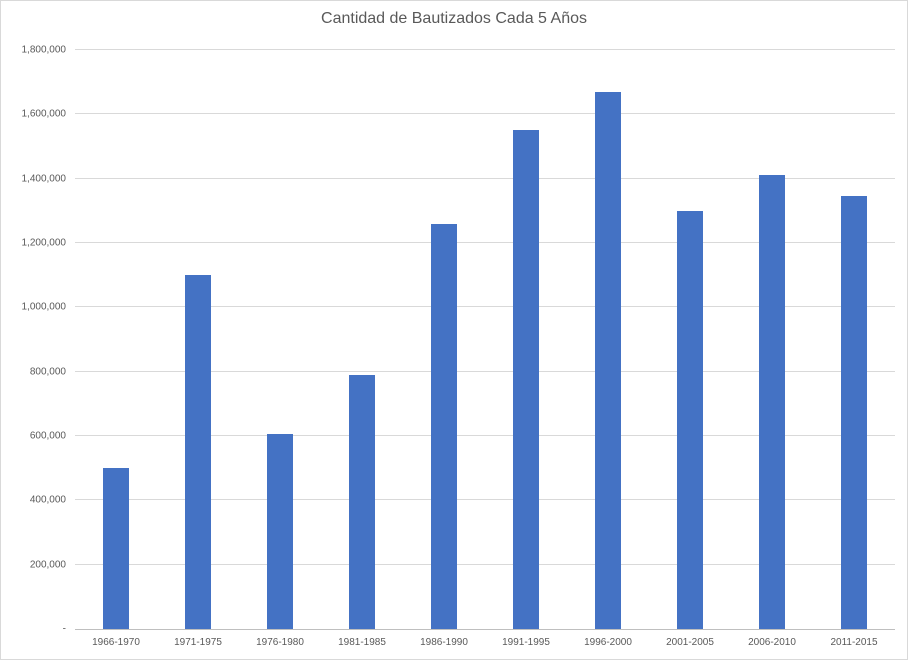 Image resolution: width=908 pixels, height=660 pixels. What do you see at coordinates (772, 642) in the screenshot?
I see `x-tick-label: 2006-2010` at bounding box center [772, 642].